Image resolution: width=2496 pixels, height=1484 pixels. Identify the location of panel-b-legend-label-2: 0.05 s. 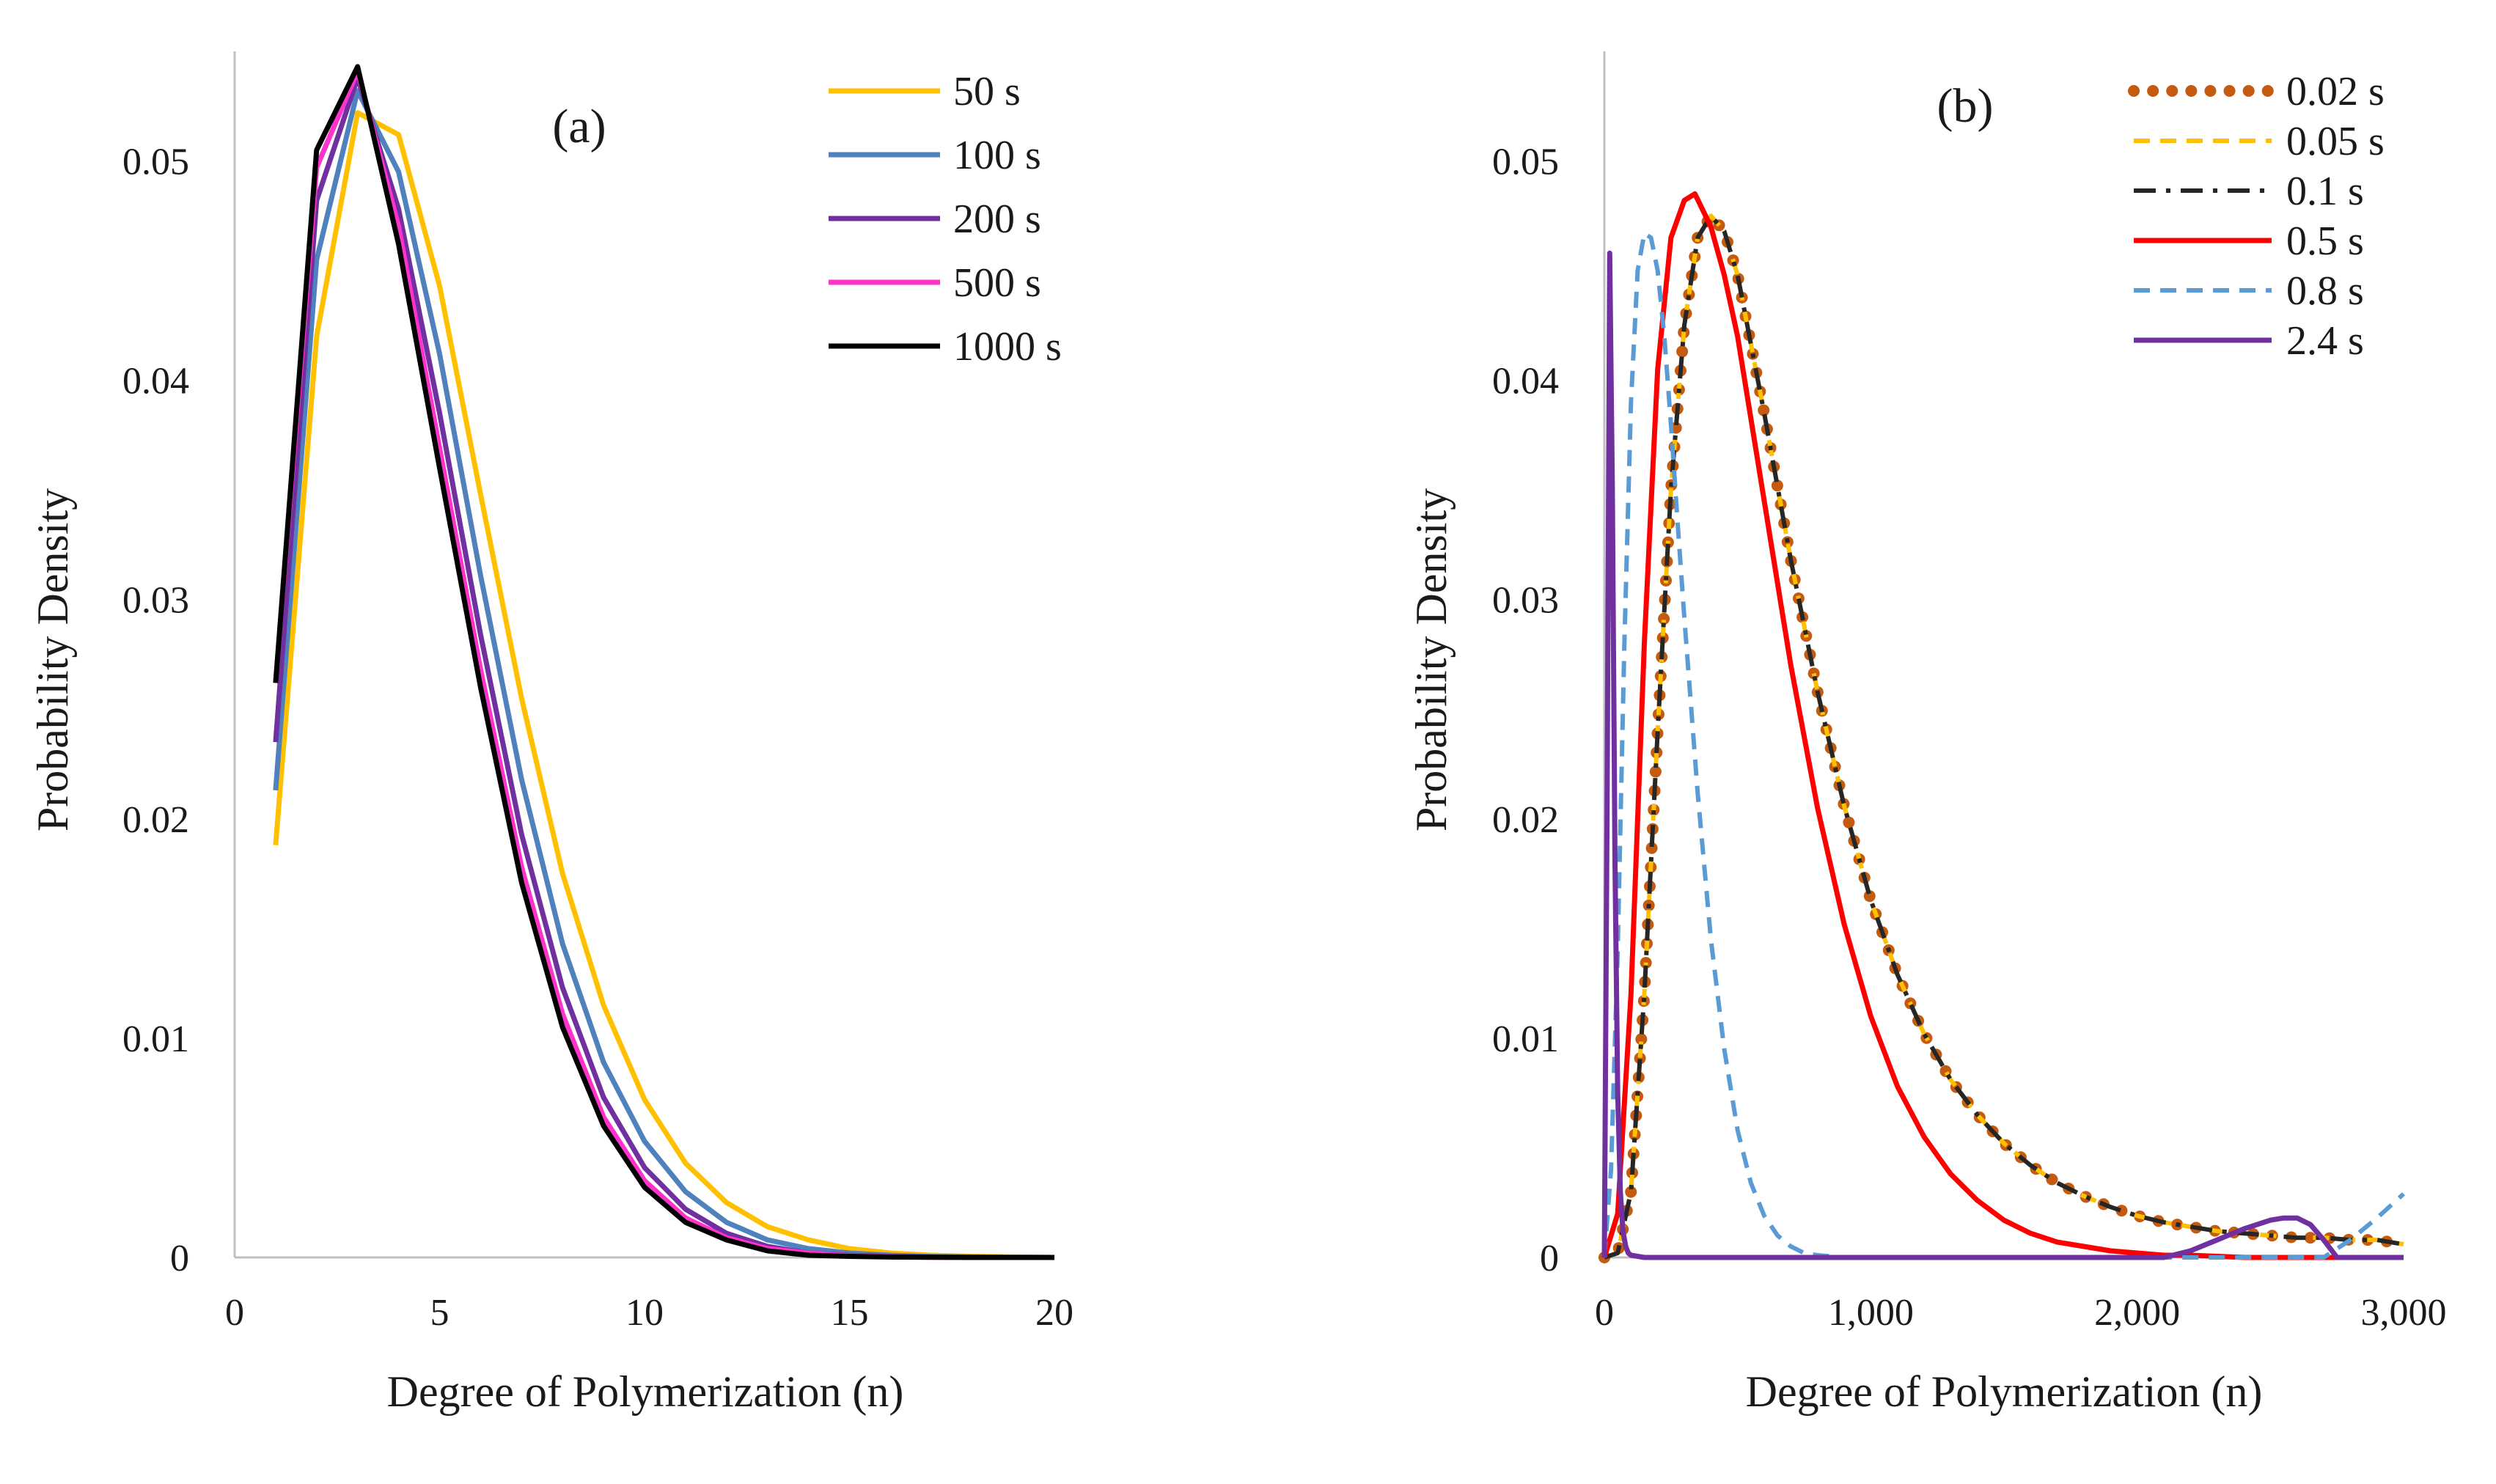
(2335, 141).